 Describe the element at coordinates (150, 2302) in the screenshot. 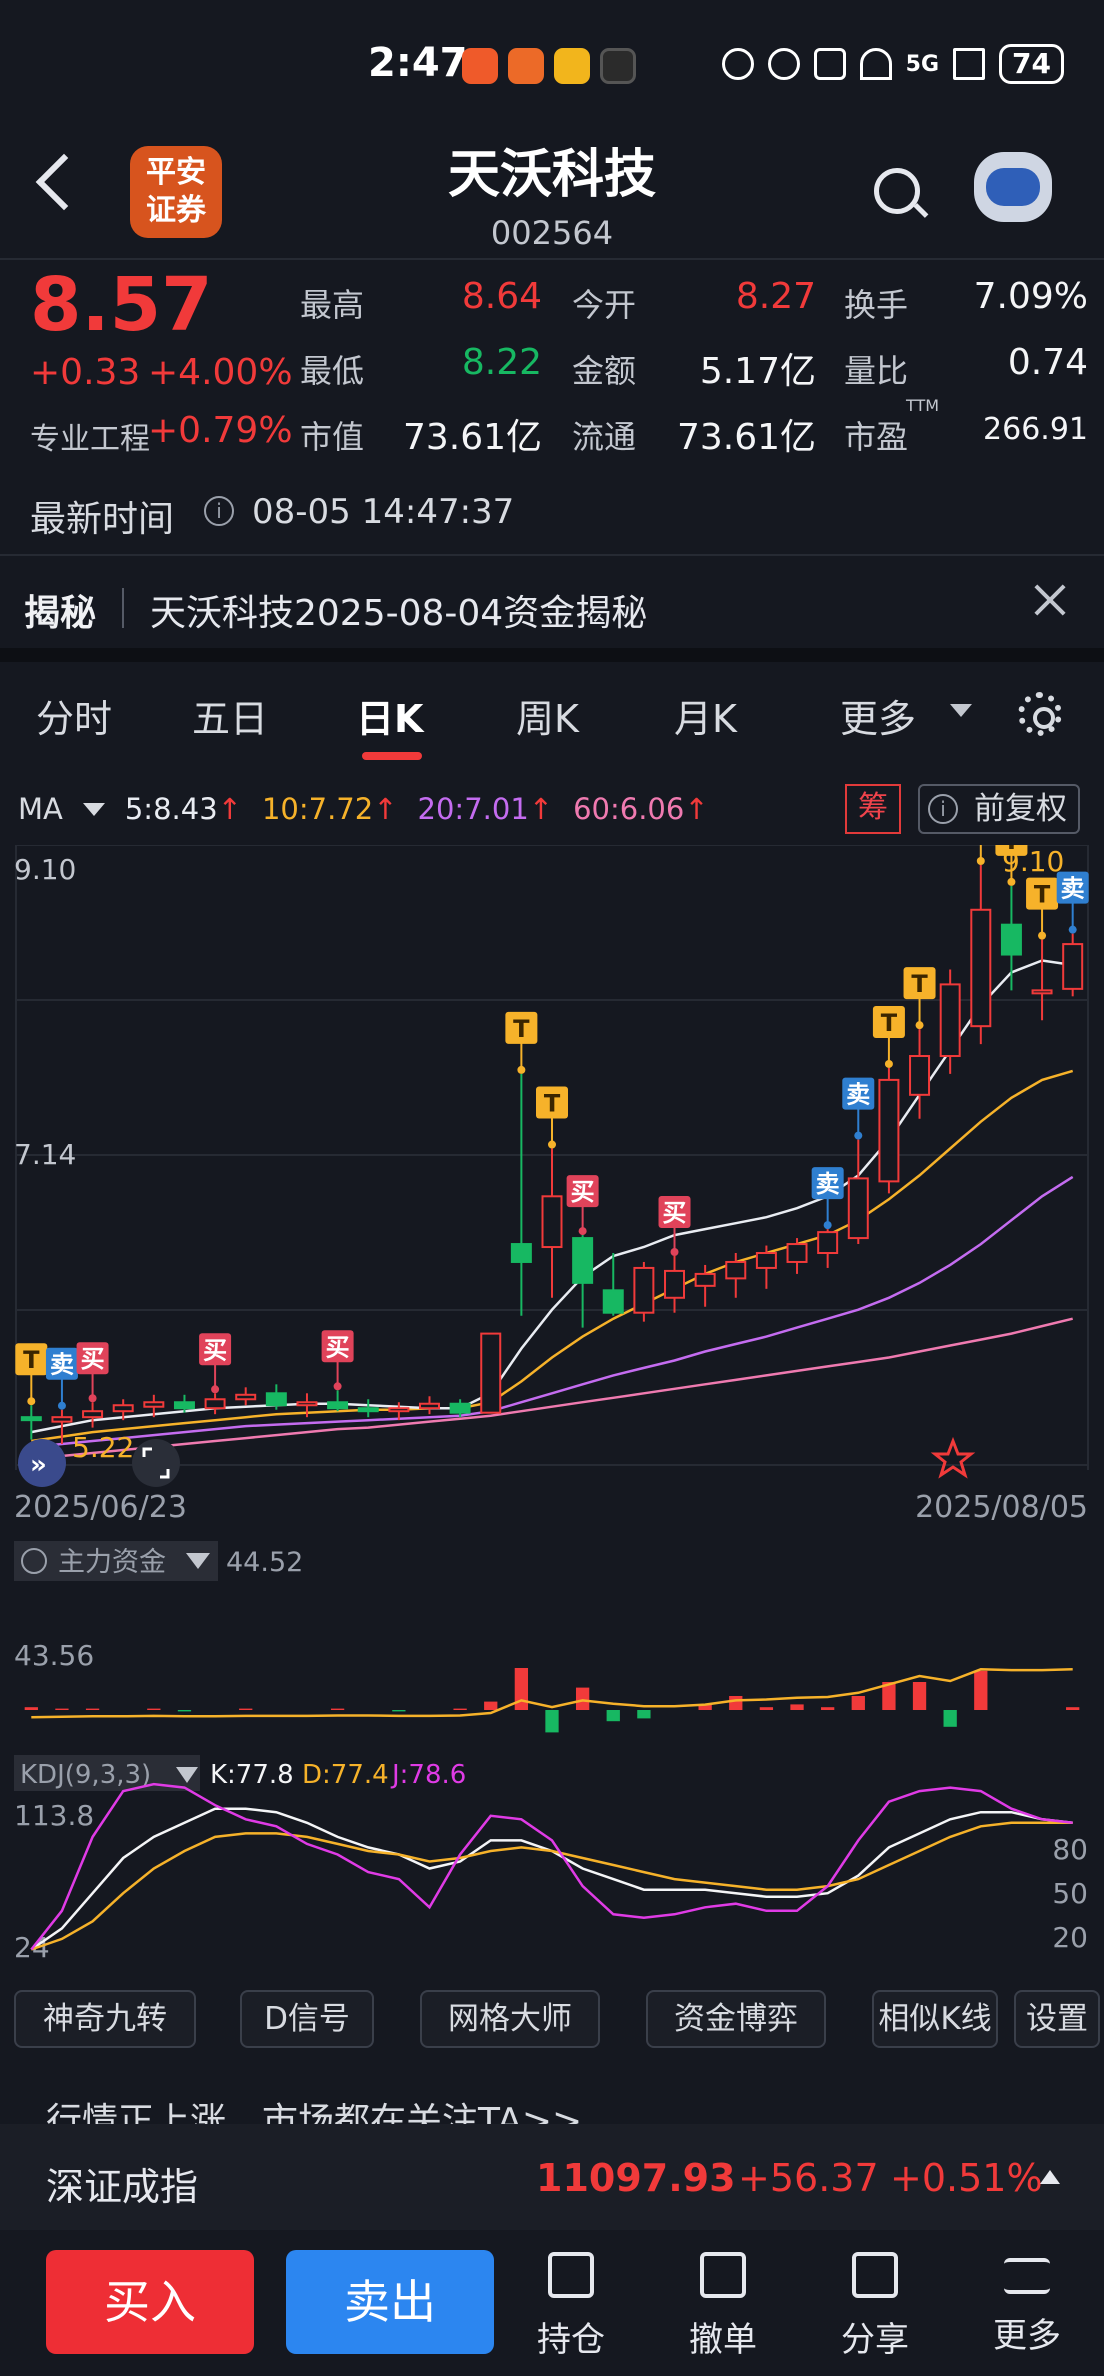

I see `buy-button: 买入` at that location.